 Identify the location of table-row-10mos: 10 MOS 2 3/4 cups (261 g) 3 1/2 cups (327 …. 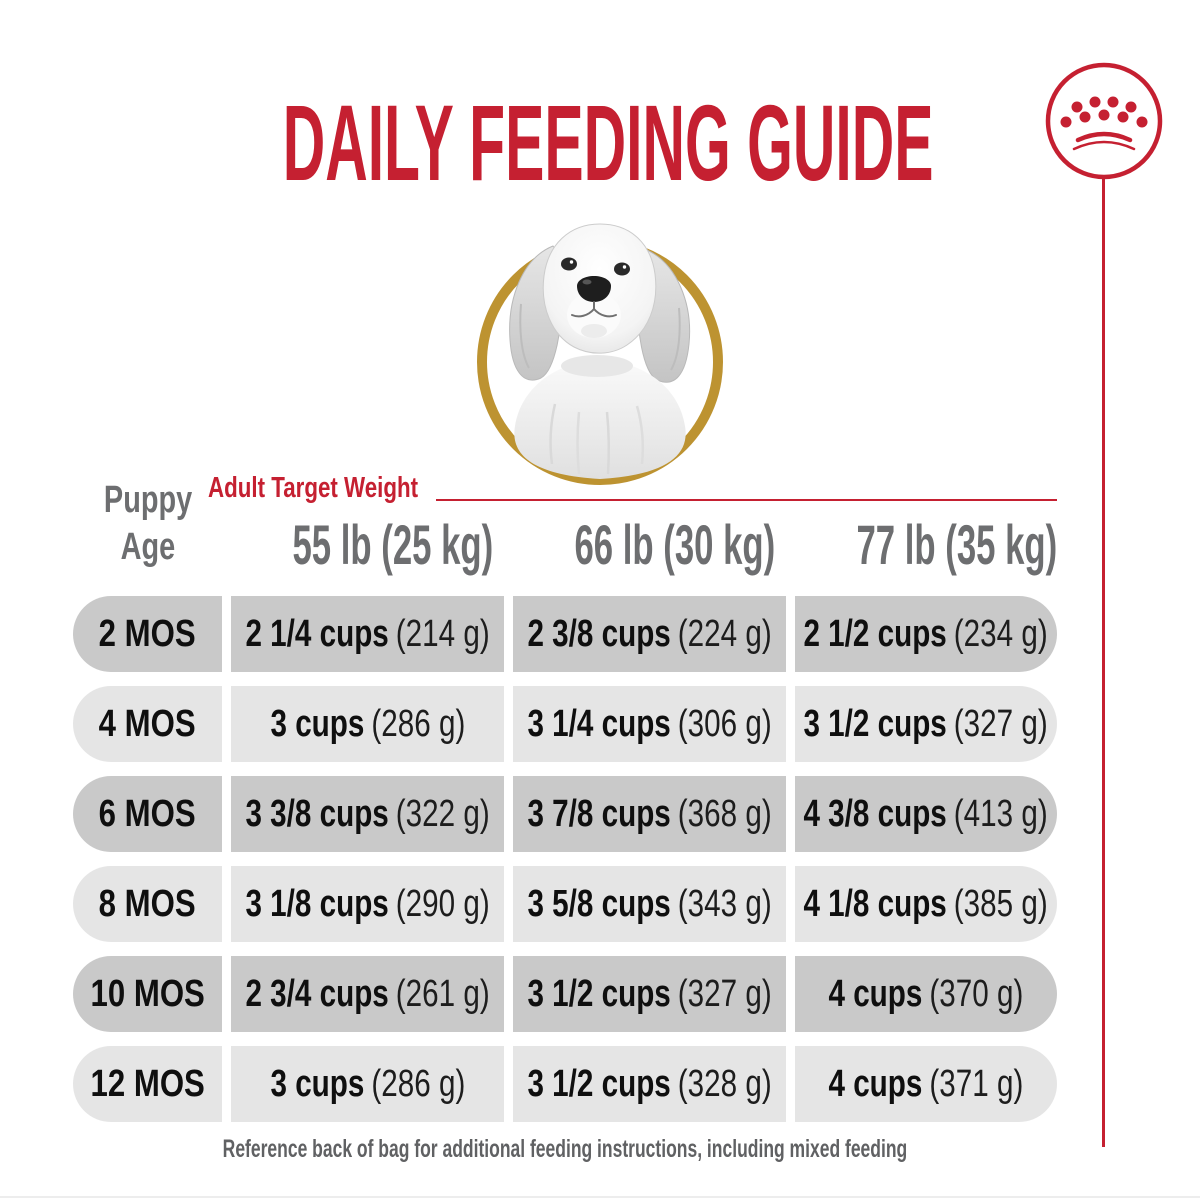
(565, 994).